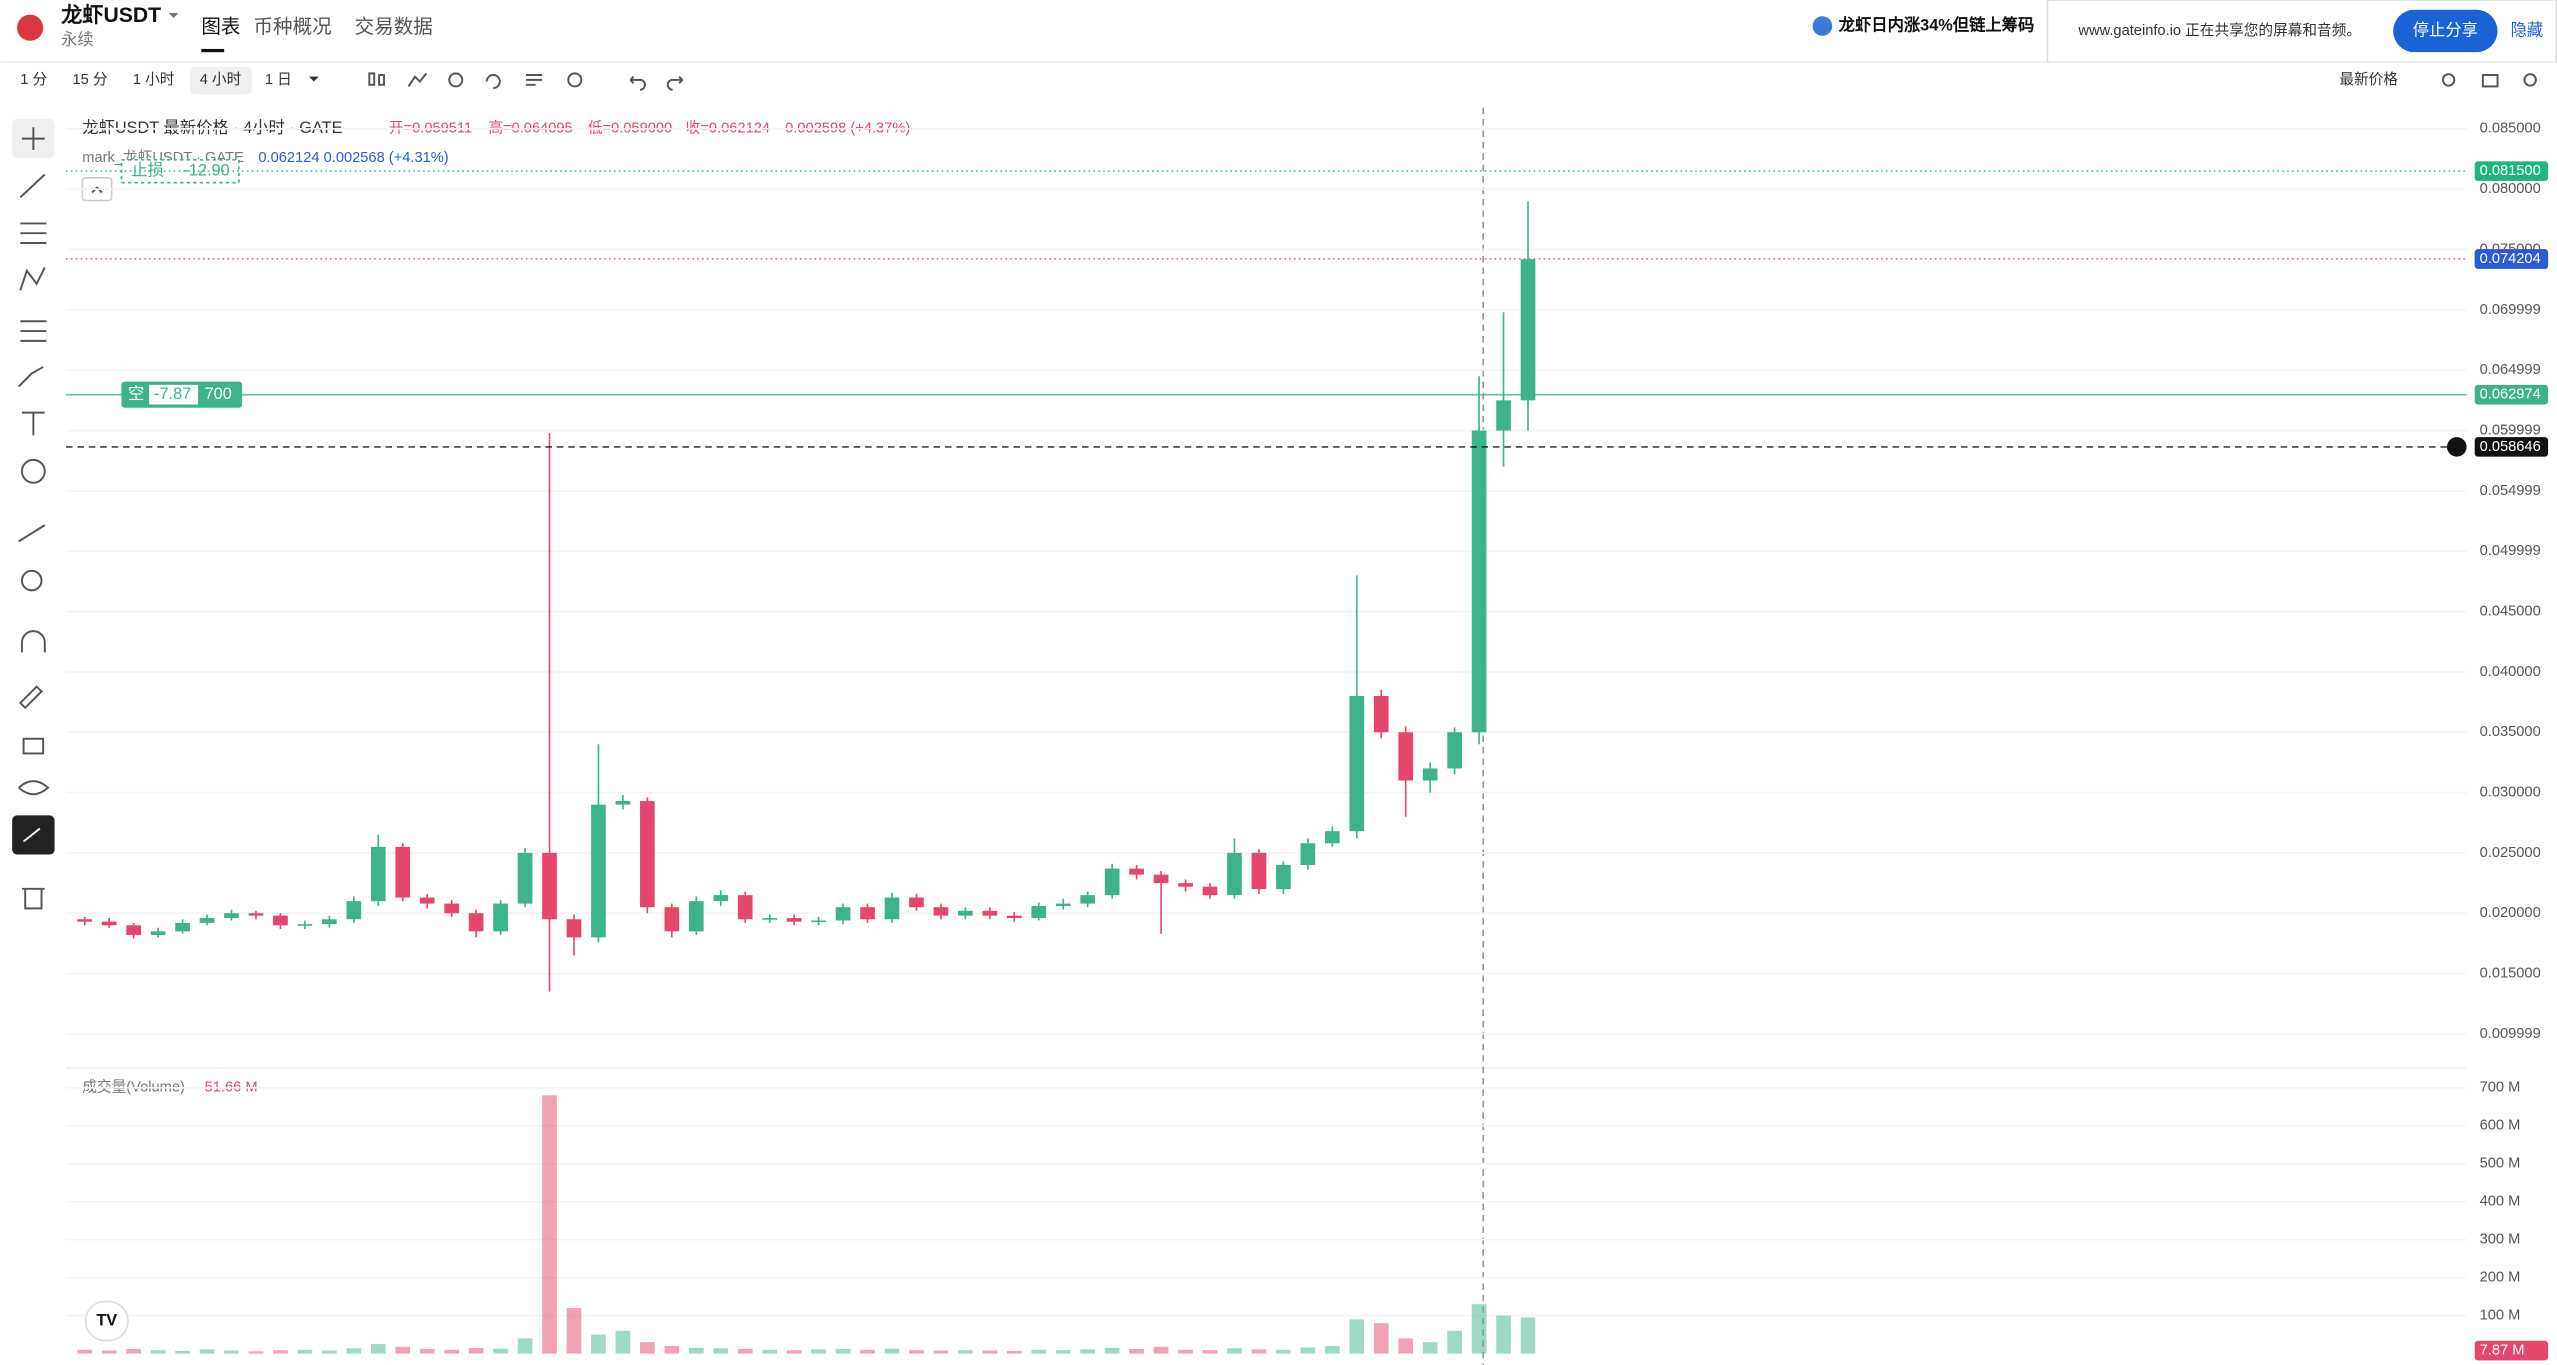 The width and height of the screenshot is (2557, 1365). I want to click on y-tick-label: 0.085000, so click(2510, 129).